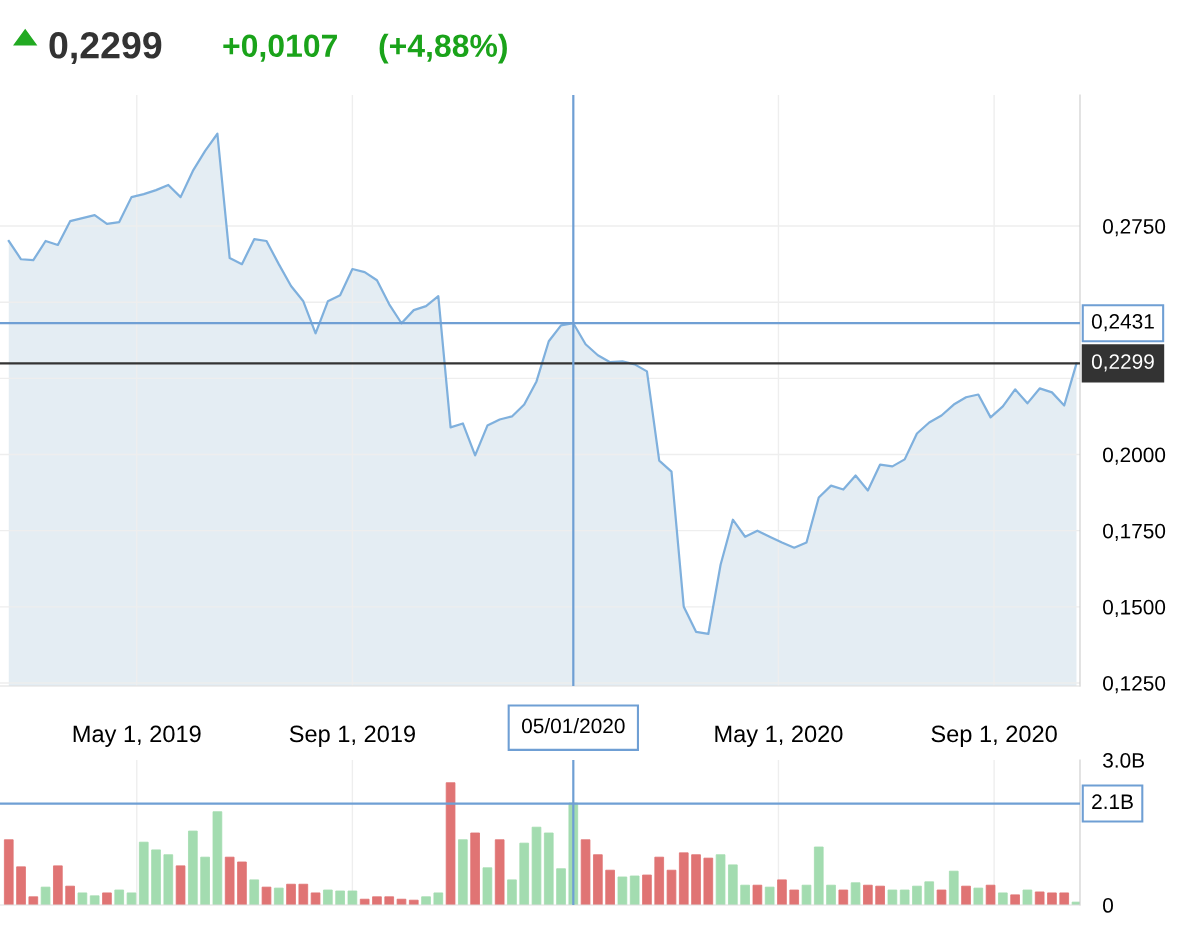 The image size is (1200, 933). What do you see at coordinates (280, 48) in the screenshot?
I see `text: +0,0107` at bounding box center [280, 48].